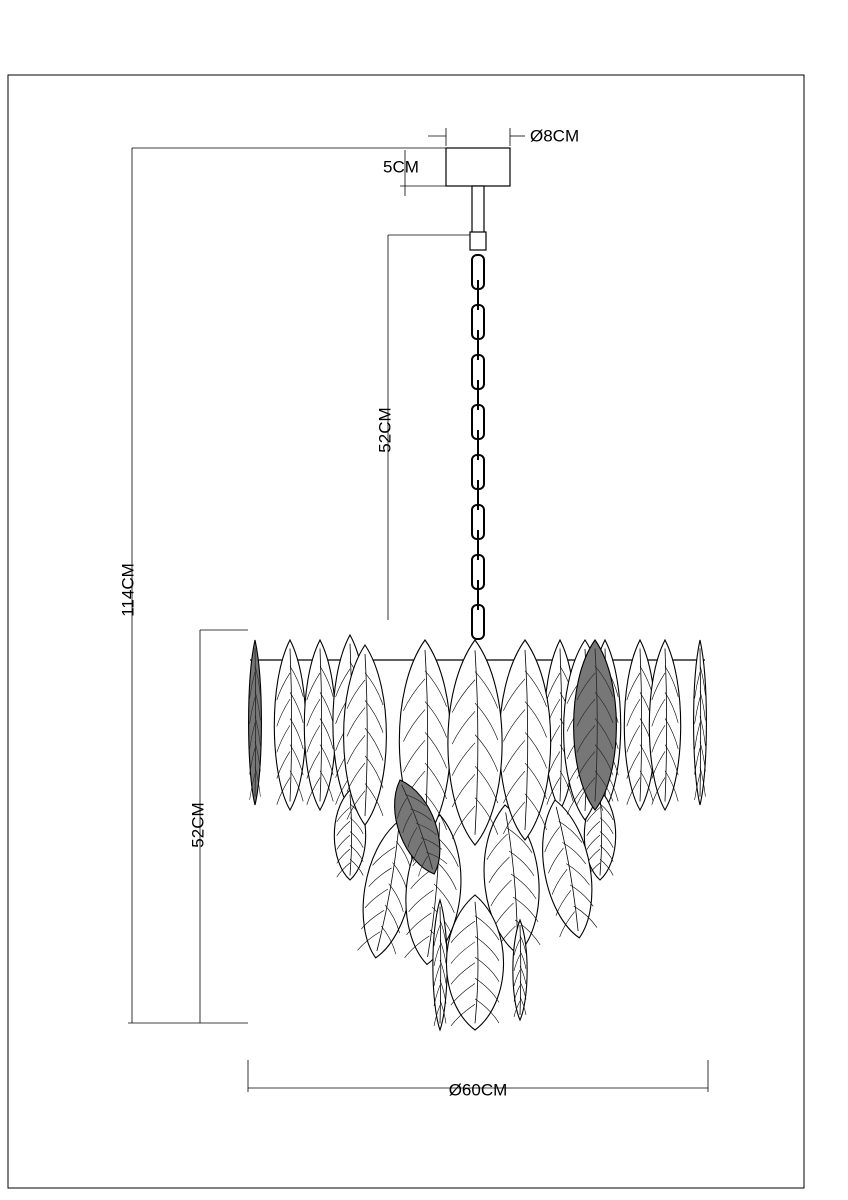 The height and width of the screenshot is (1200, 848). I want to click on body-diameter-label: Ø60CM, so click(478, 1089).